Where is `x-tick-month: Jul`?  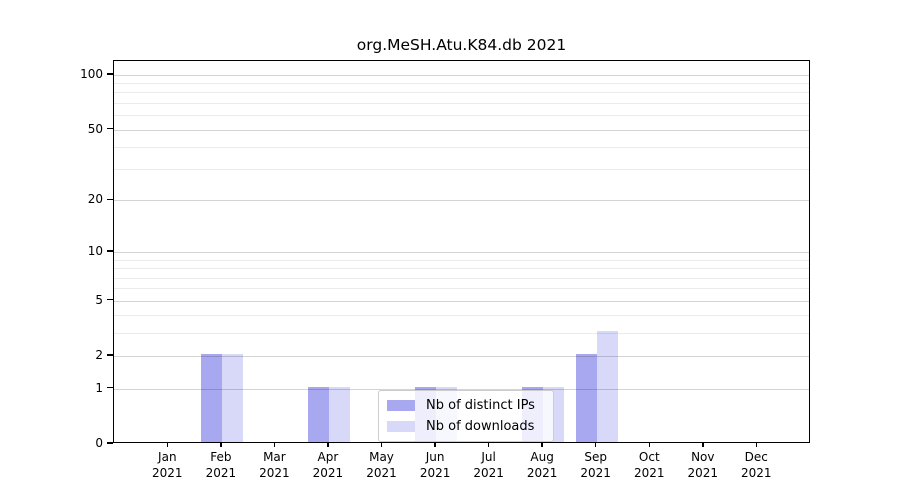 x-tick-month: Jul is located at coordinates (488, 457).